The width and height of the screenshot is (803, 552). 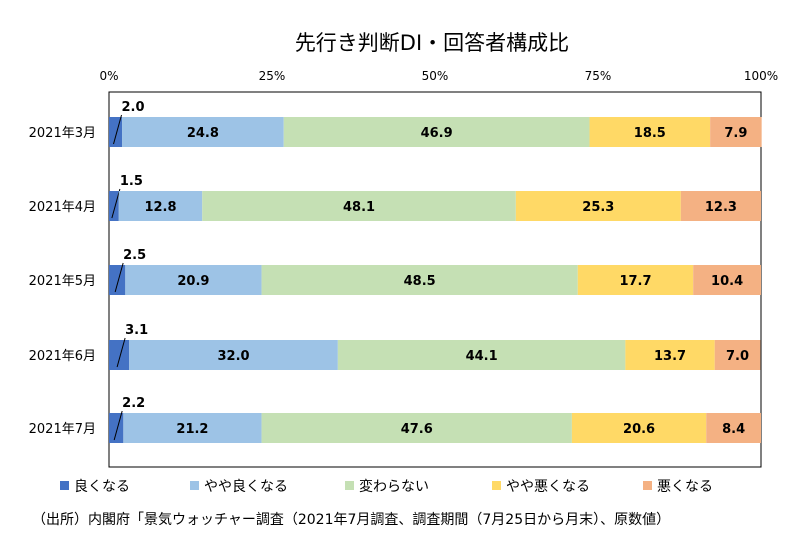 I want to click on data-label: 7.9, so click(x=735, y=133).